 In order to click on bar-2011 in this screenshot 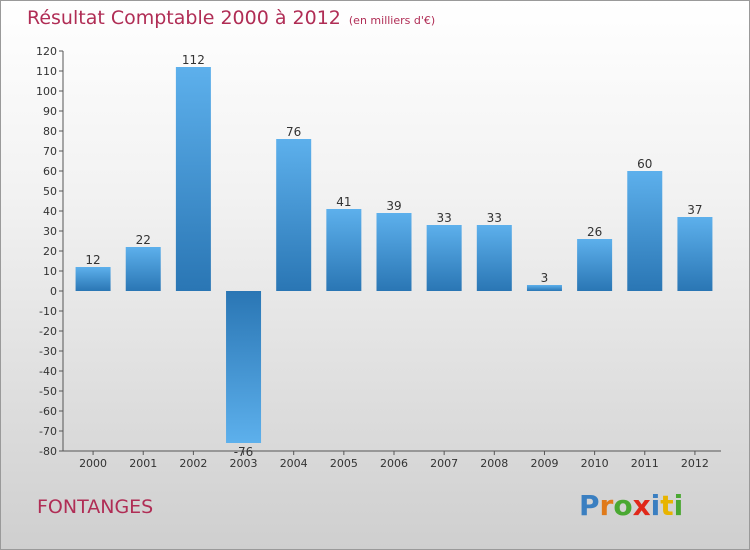, I will do `click(645, 231)`.